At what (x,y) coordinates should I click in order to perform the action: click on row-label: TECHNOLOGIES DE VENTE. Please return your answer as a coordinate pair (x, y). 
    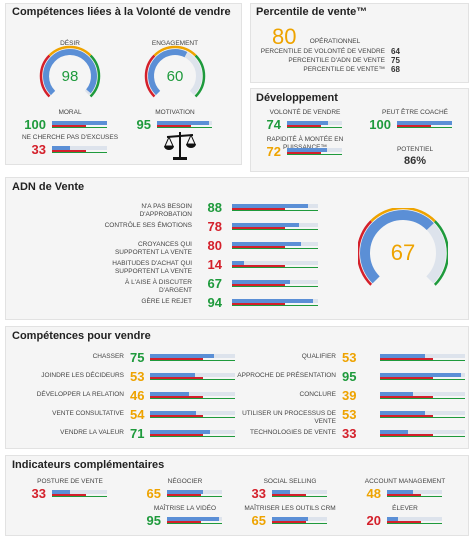
    Looking at the image, I should click on (293, 432).